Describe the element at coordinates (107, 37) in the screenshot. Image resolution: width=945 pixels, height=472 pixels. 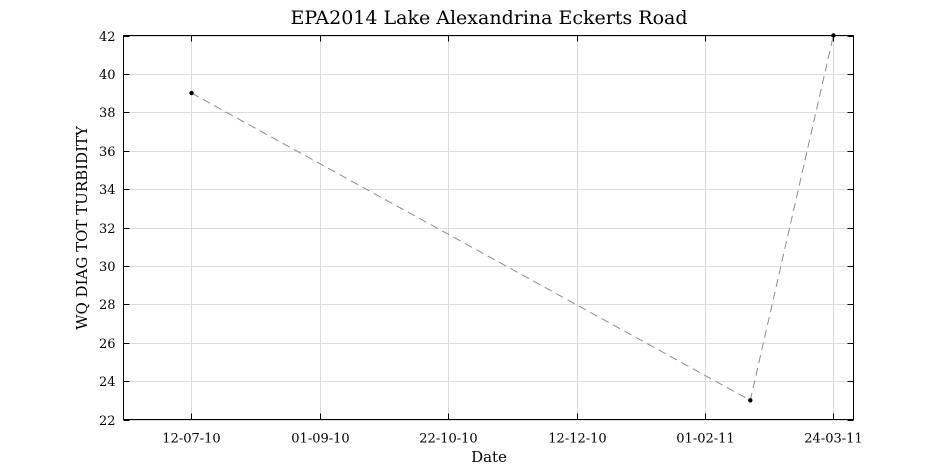
I see `y-tick-label: 42` at that location.